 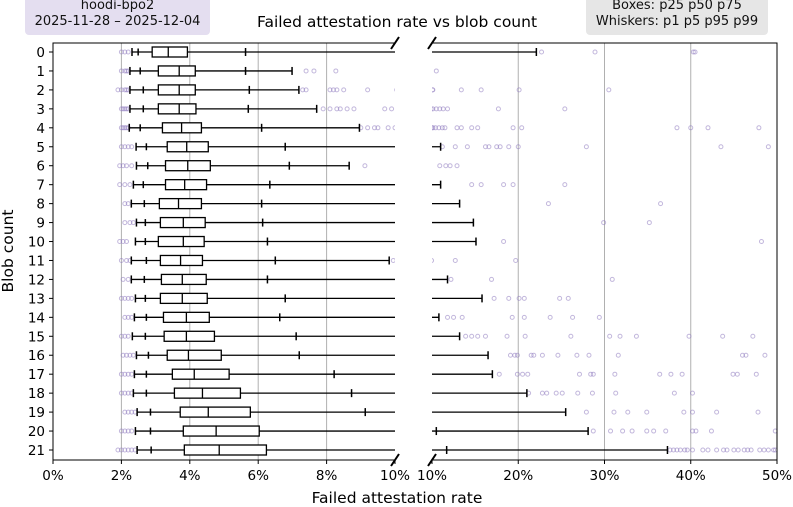 I want to click on x-tick-label: 0%, so click(x=53, y=476).